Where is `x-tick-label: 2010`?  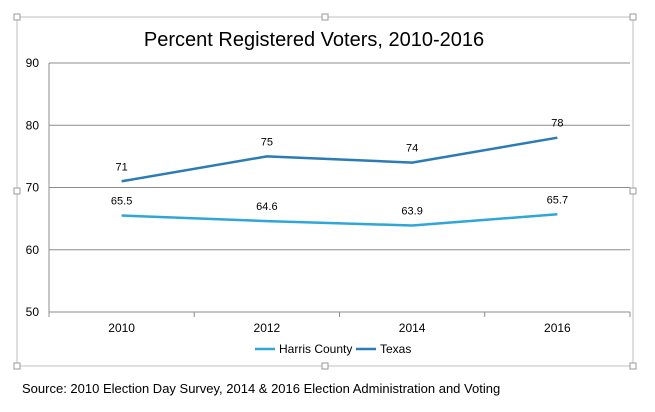 x-tick-label: 2010 is located at coordinates (121, 328).